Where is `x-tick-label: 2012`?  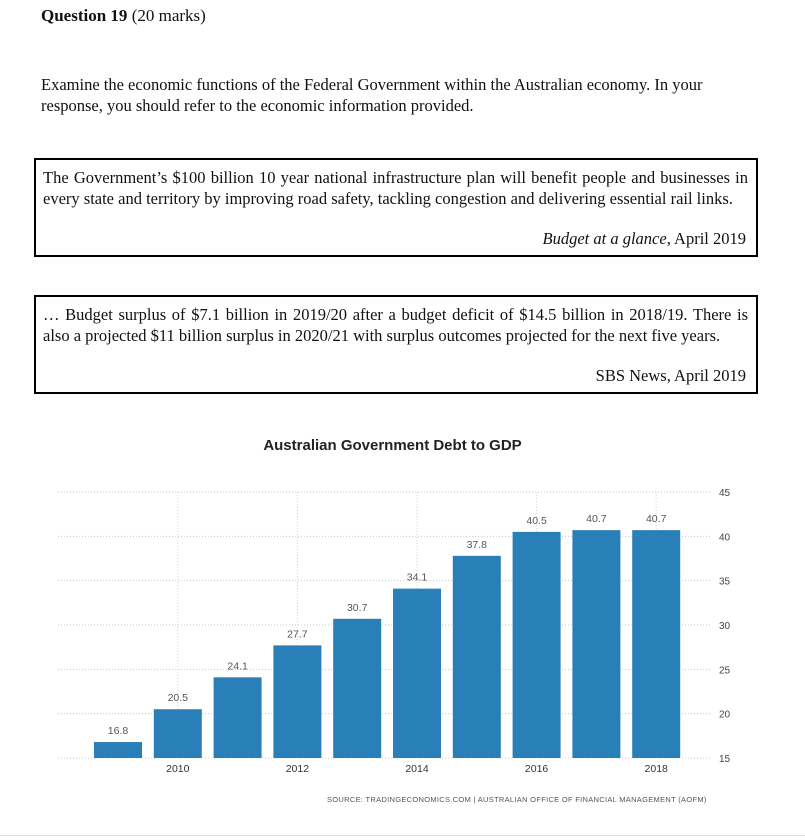 x-tick-label: 2012 is located at coordinates (298, 769).